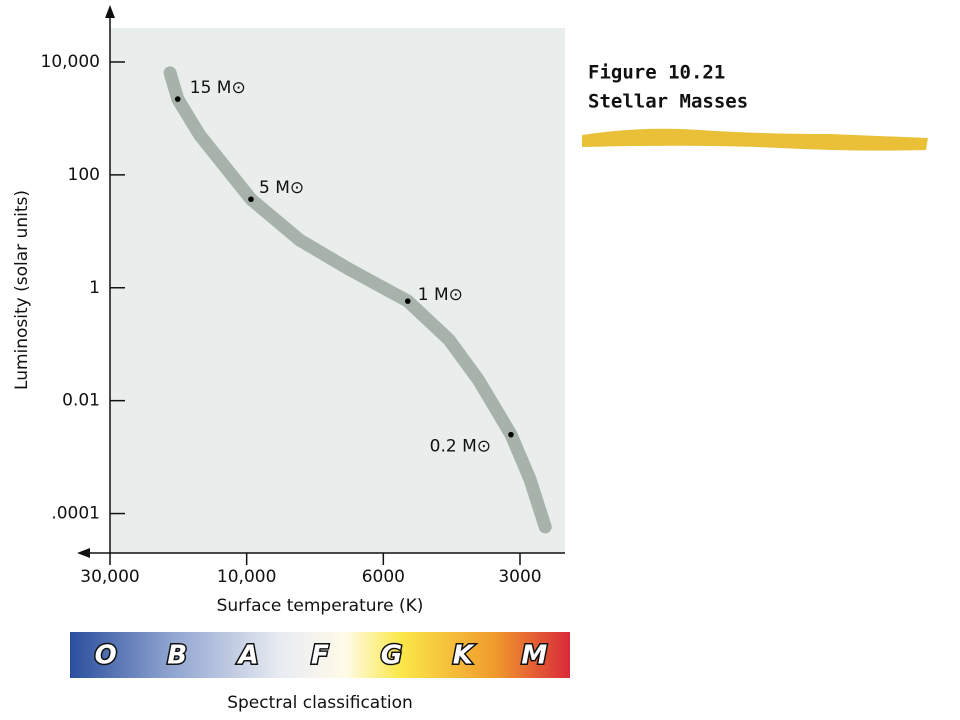  What do you see at coordinates (248, 656) in the screenshot?
I see `spectral-class: A` at bounding box center [248, 656].